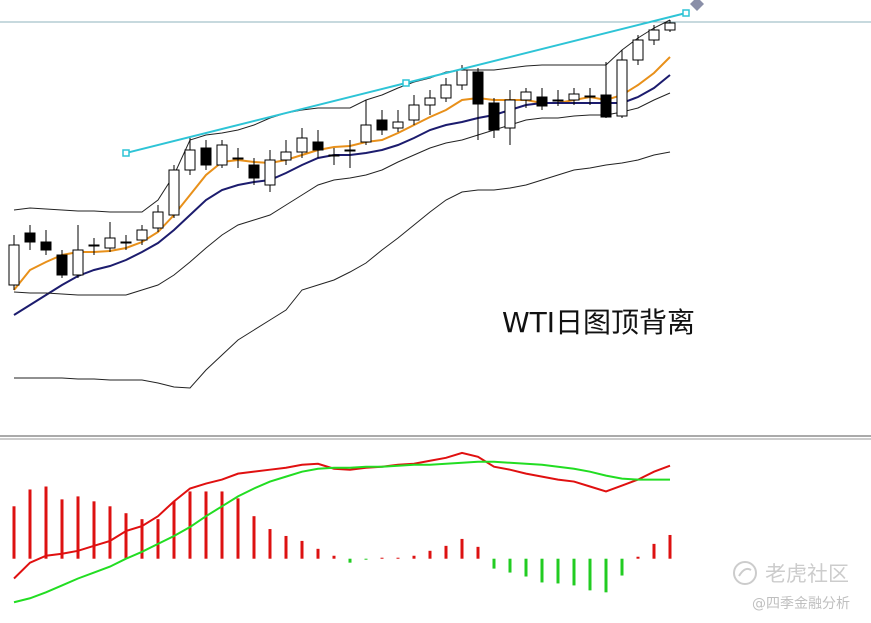 Image resolution: width=871 pixels, height=623 pixels. Describe the element at coordinates (801, 604) in the screenshot. I see `watermark-author: @四季金融分析` at that location.